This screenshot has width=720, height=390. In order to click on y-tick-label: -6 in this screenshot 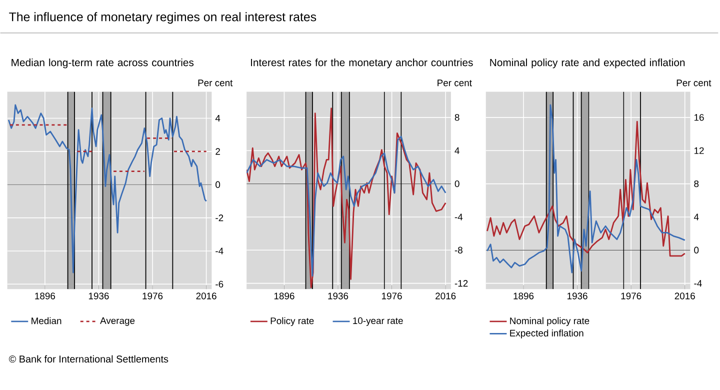, I will do `click(220, 284)`.